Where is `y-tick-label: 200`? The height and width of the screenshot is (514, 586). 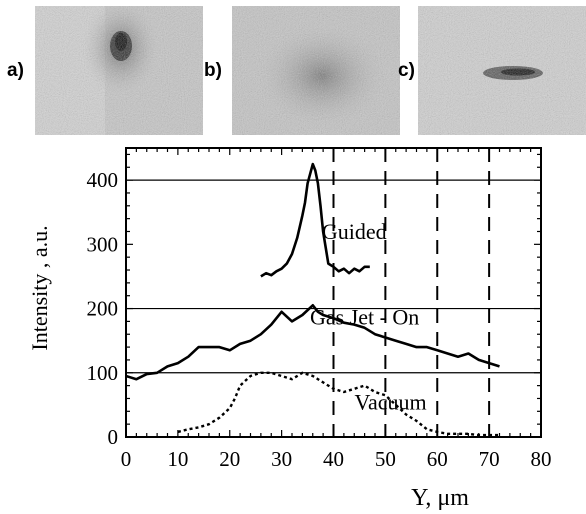 y-tick-label: 200 is located at coordinates (103, 309).